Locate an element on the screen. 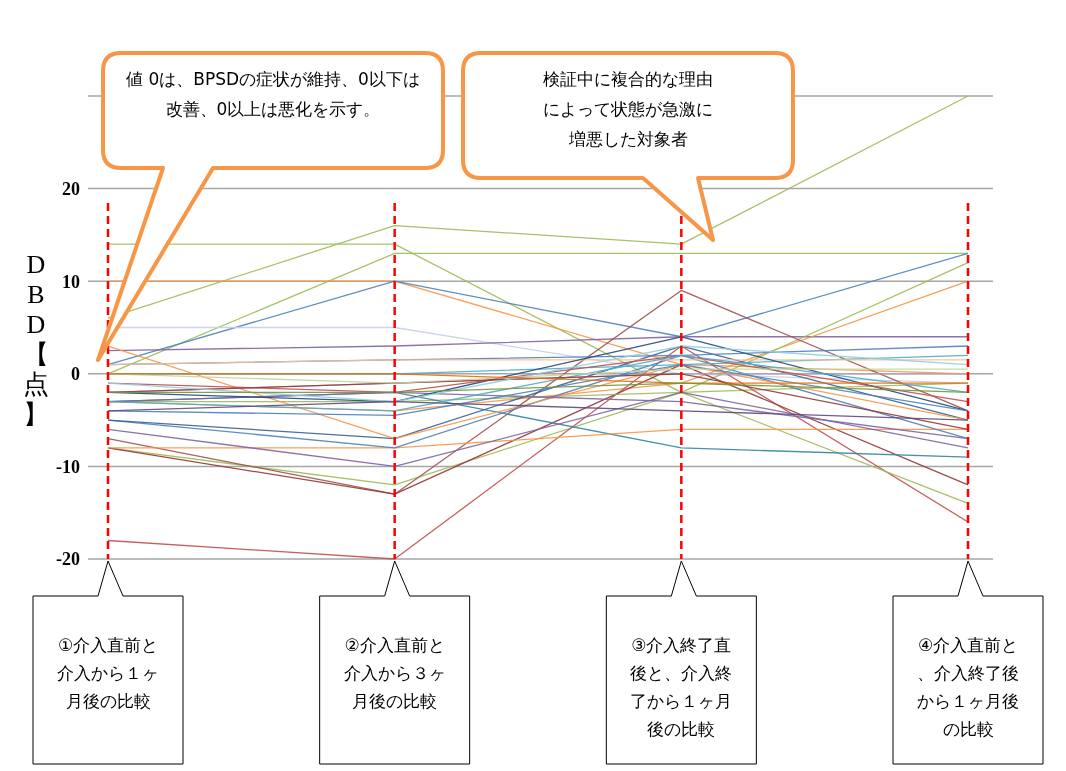 Image resolution: width=1066 pixels, height=771 pixels. annotation: 検証中に複合的な理由によって状態が急激に増悪した対象者 is located at coordinates (628, 109).